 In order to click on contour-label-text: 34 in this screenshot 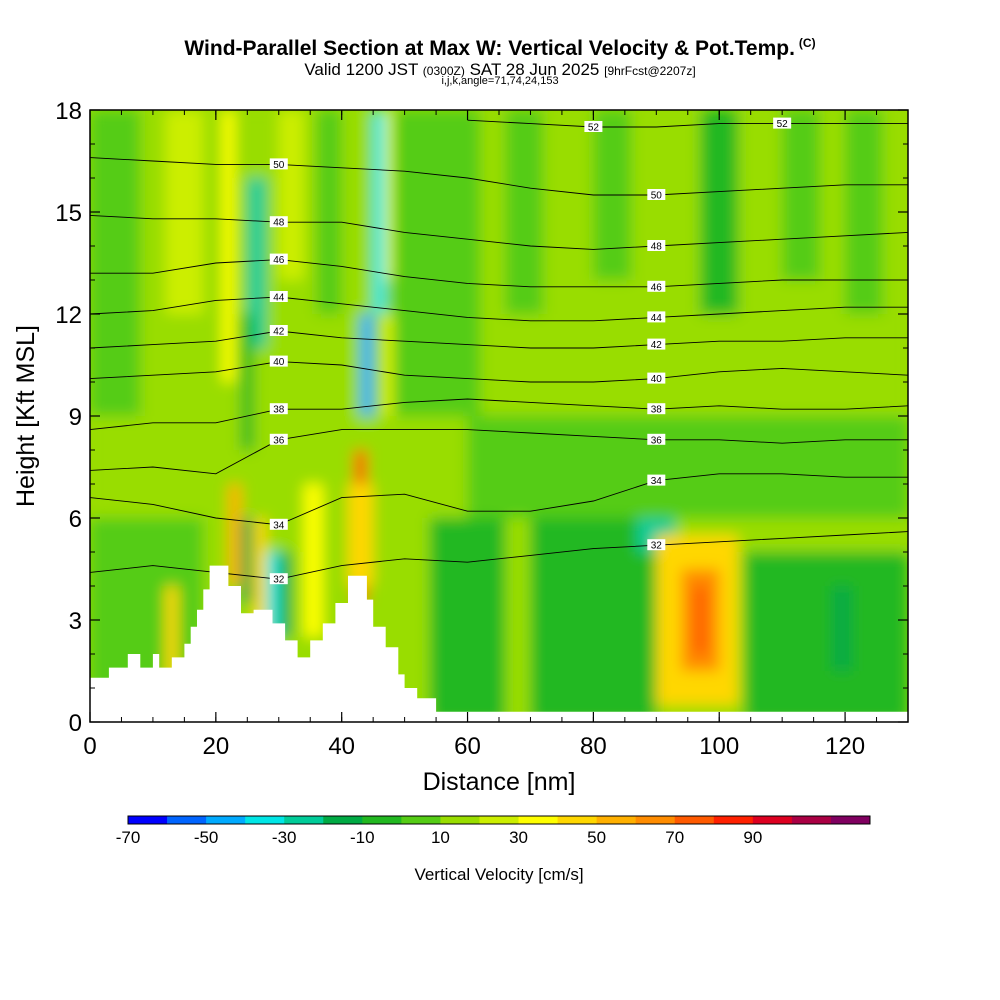, I will do `click(279, 525)`.